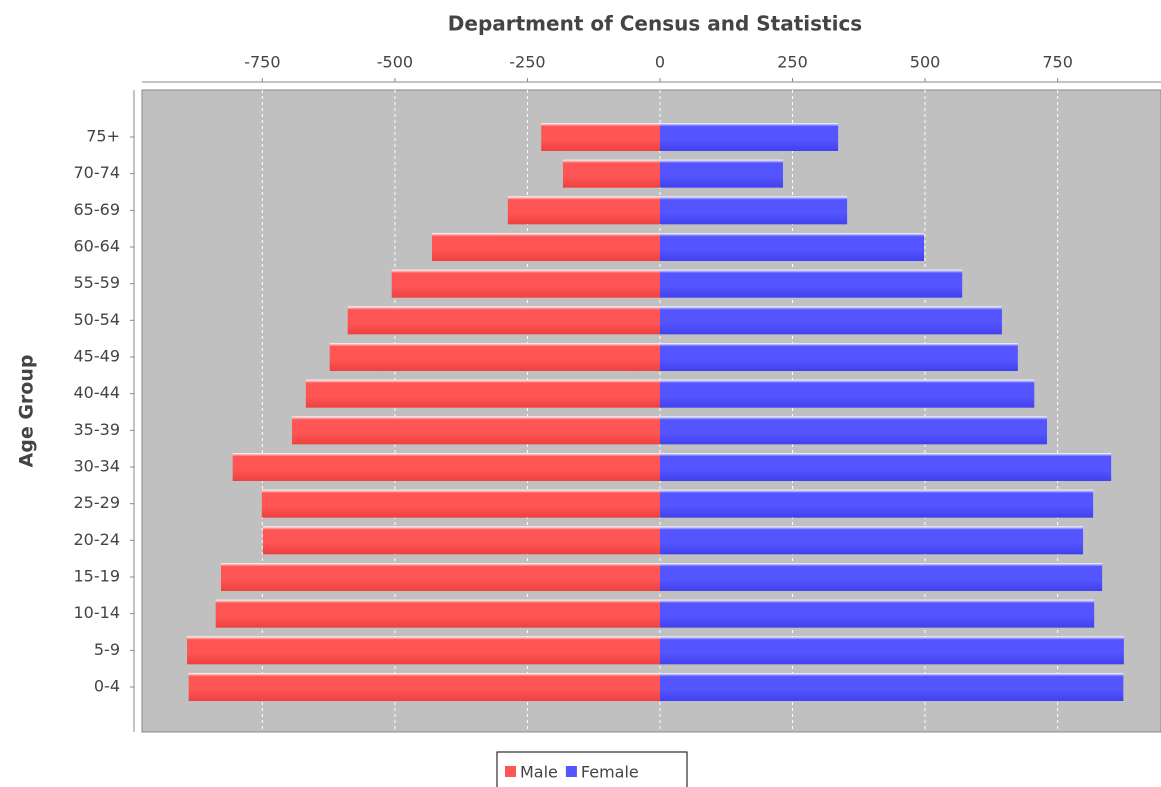 The height and width of the screenshot is (787, 1161). What do you see at coordinates (107, 686) in the screenshot?
I see `y-tick-label: 0-4` at bounding box center [107, 686].